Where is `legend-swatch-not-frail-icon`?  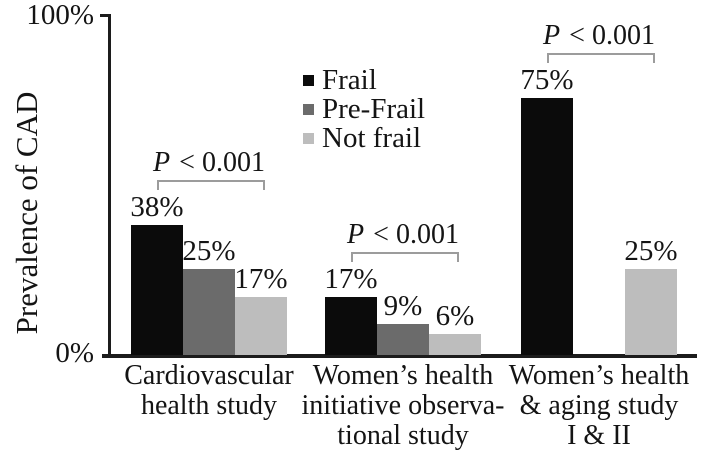
legend-swatch-not-frail-icon is located at coordinates (308, 138).